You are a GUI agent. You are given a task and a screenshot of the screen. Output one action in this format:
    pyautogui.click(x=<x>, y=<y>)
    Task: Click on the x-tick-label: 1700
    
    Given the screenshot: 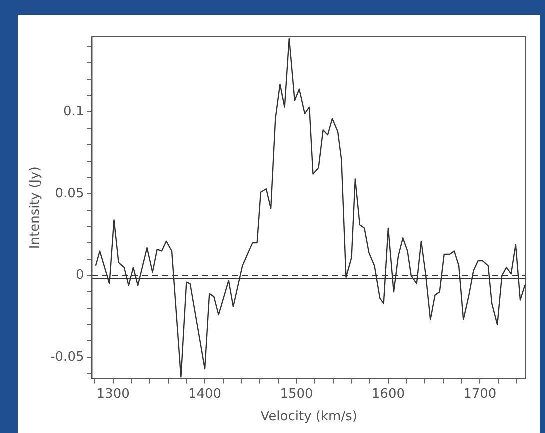 What is the action you would take?
    pyautogui.click(x=480, y=394)
    